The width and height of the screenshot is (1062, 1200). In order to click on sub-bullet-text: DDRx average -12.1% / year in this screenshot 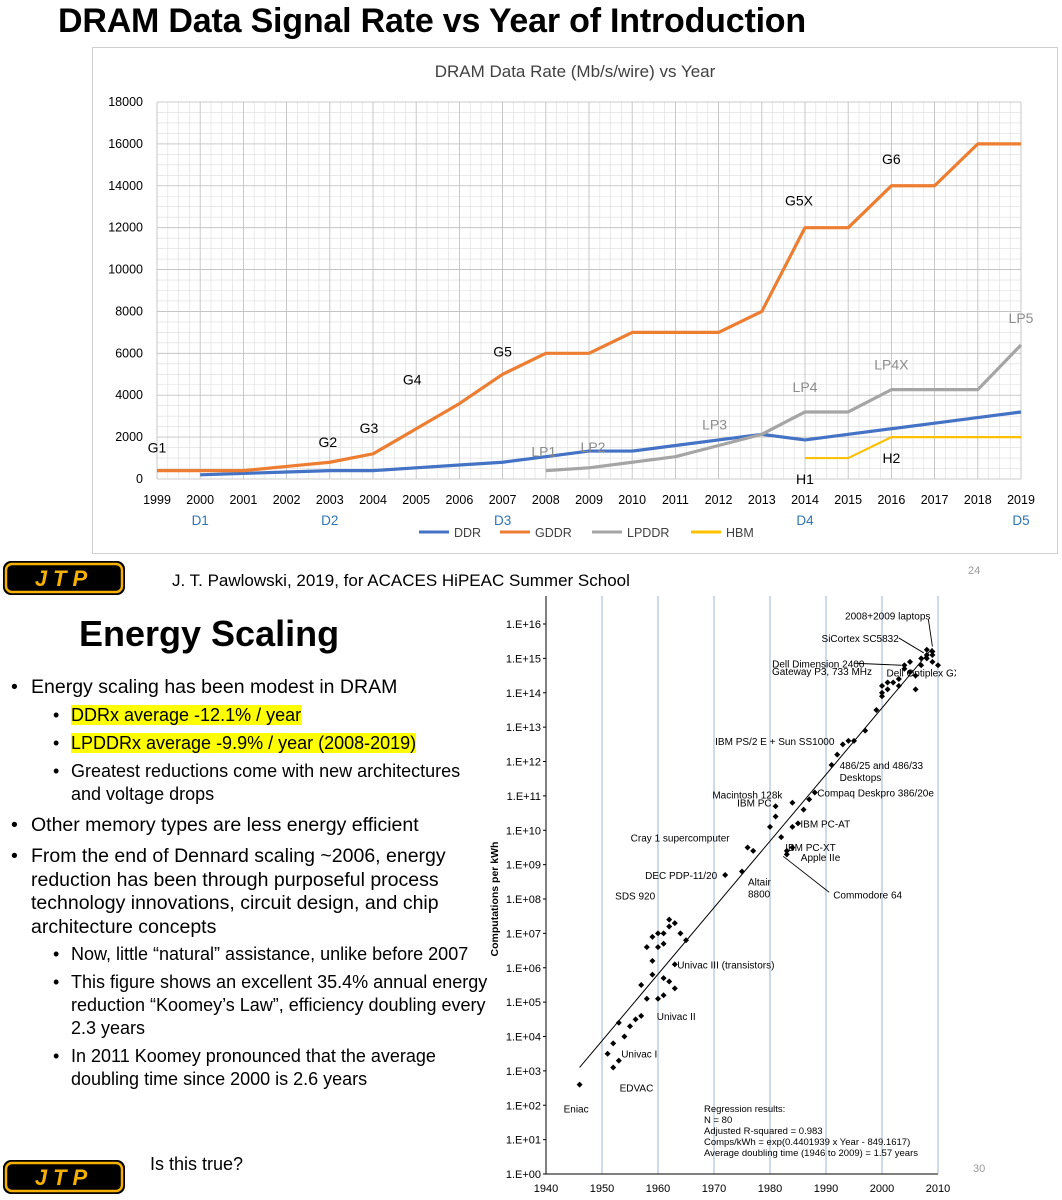, I will do `click(186, 714)`.